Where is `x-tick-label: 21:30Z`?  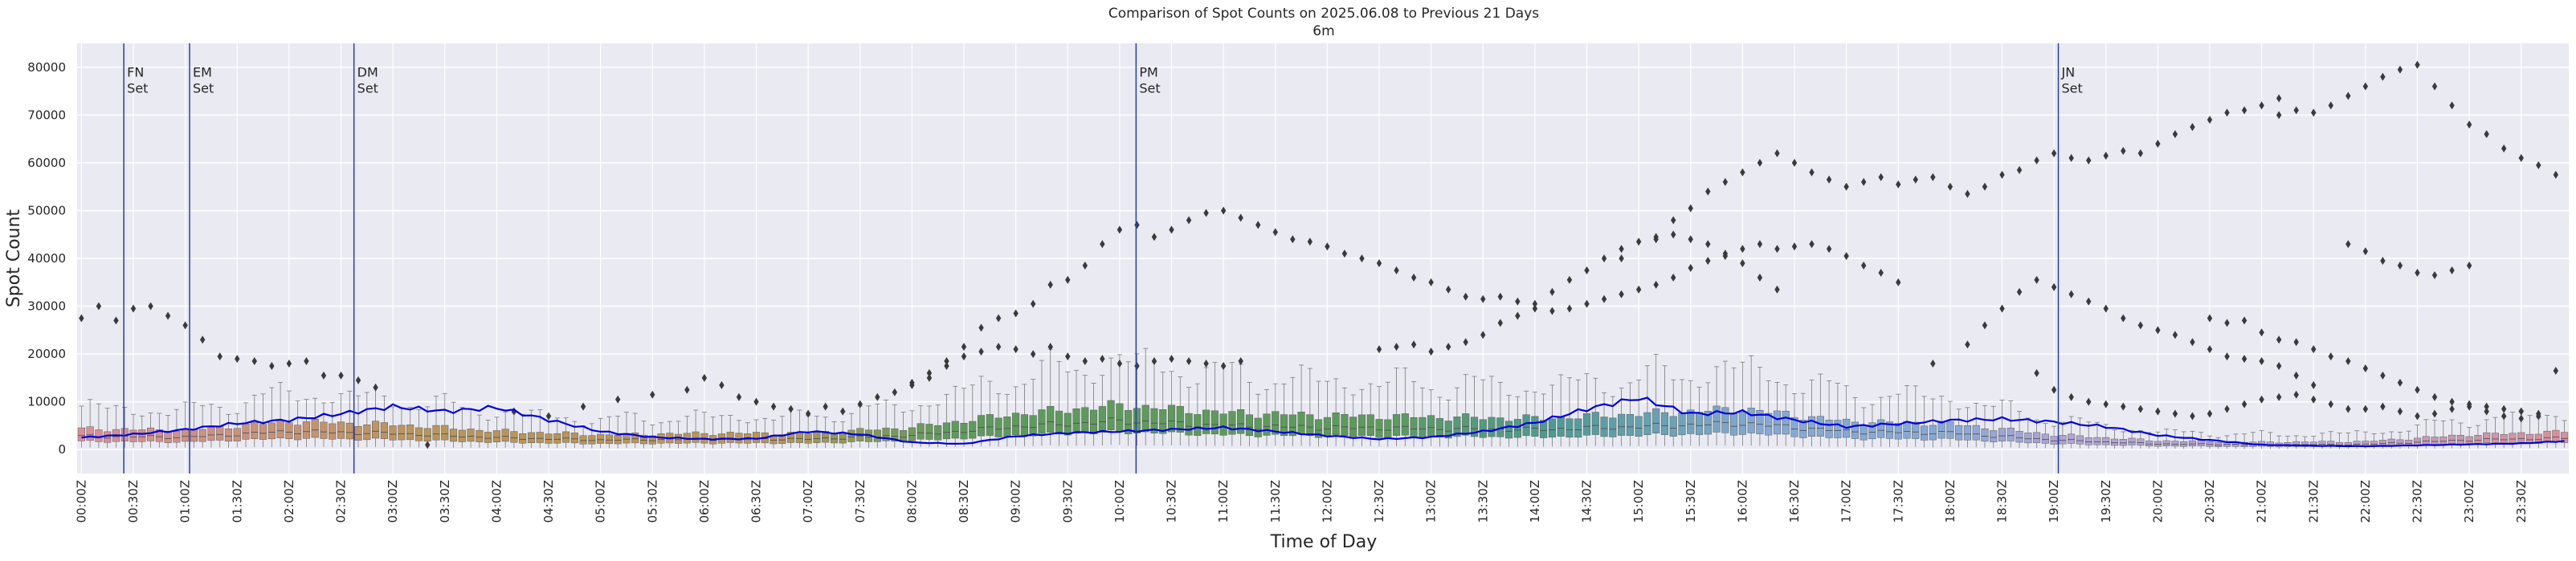
x-tick-label: 21:30Z is located at coordinates (2313, 501).